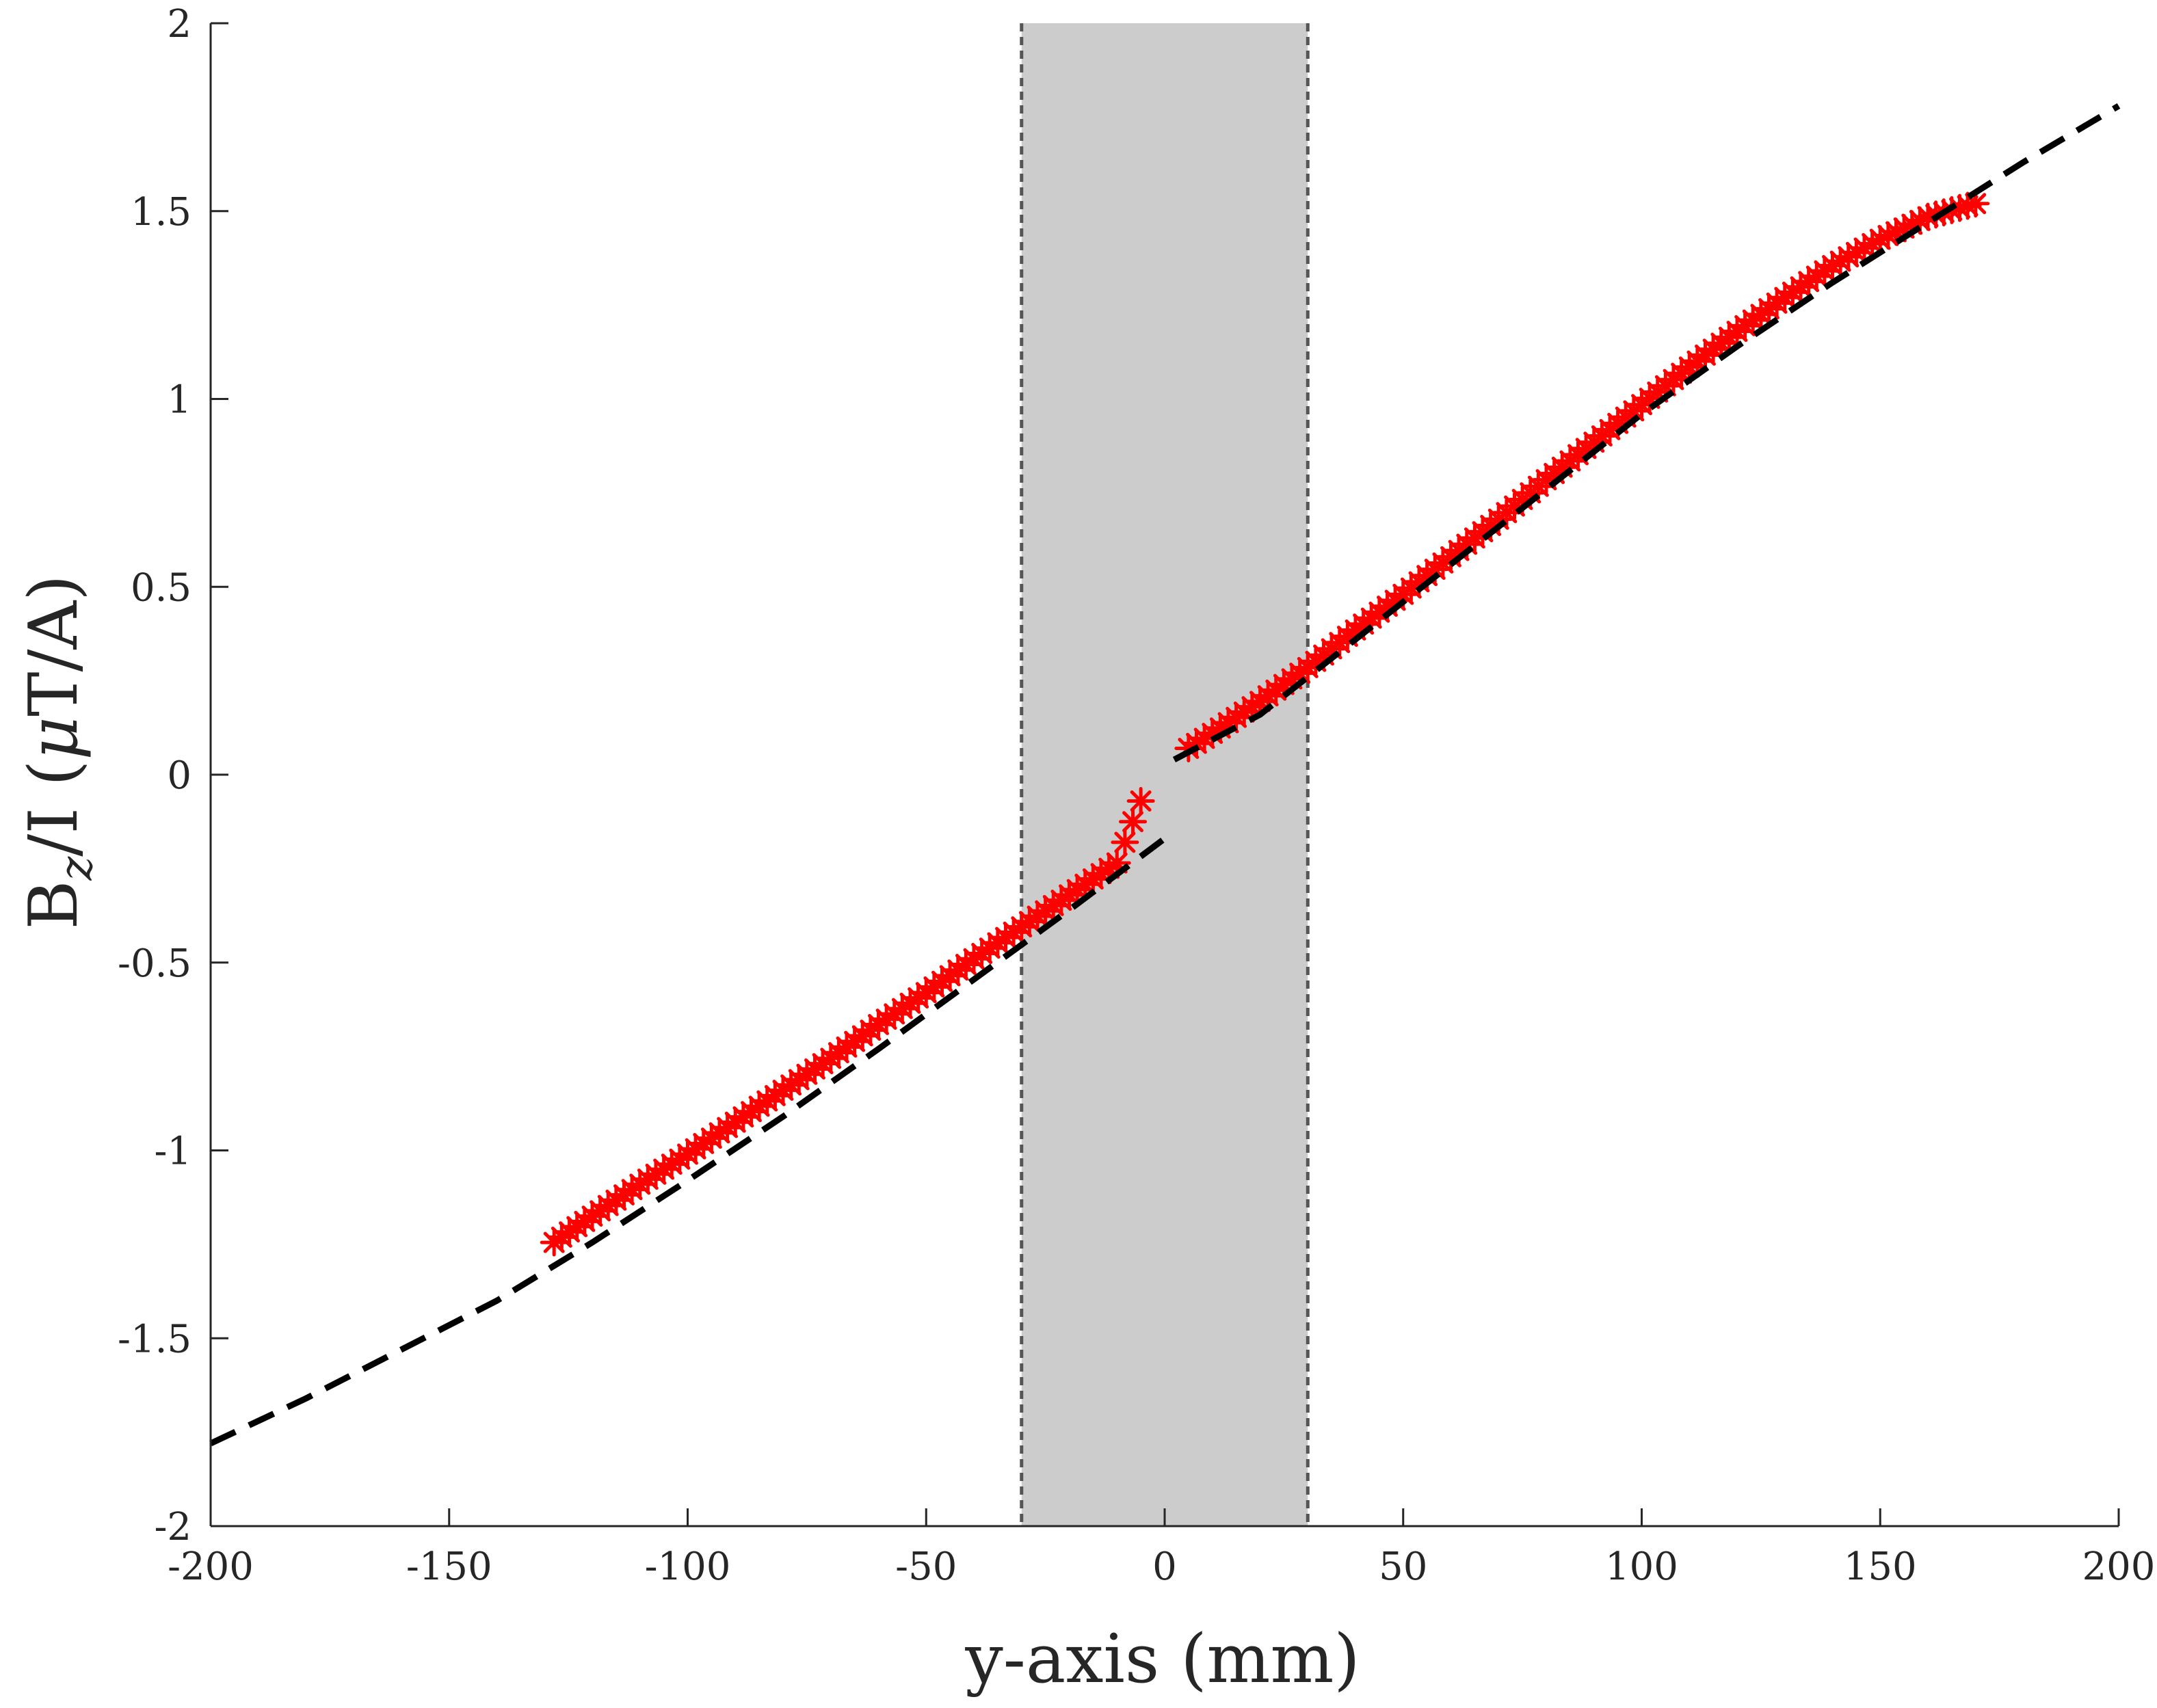 This screenshot has height=1708, width=2157. Describe the element at coordinates (54, 645) in the screenshot. I see `y-axis-label-unit: T/A)` at that location.